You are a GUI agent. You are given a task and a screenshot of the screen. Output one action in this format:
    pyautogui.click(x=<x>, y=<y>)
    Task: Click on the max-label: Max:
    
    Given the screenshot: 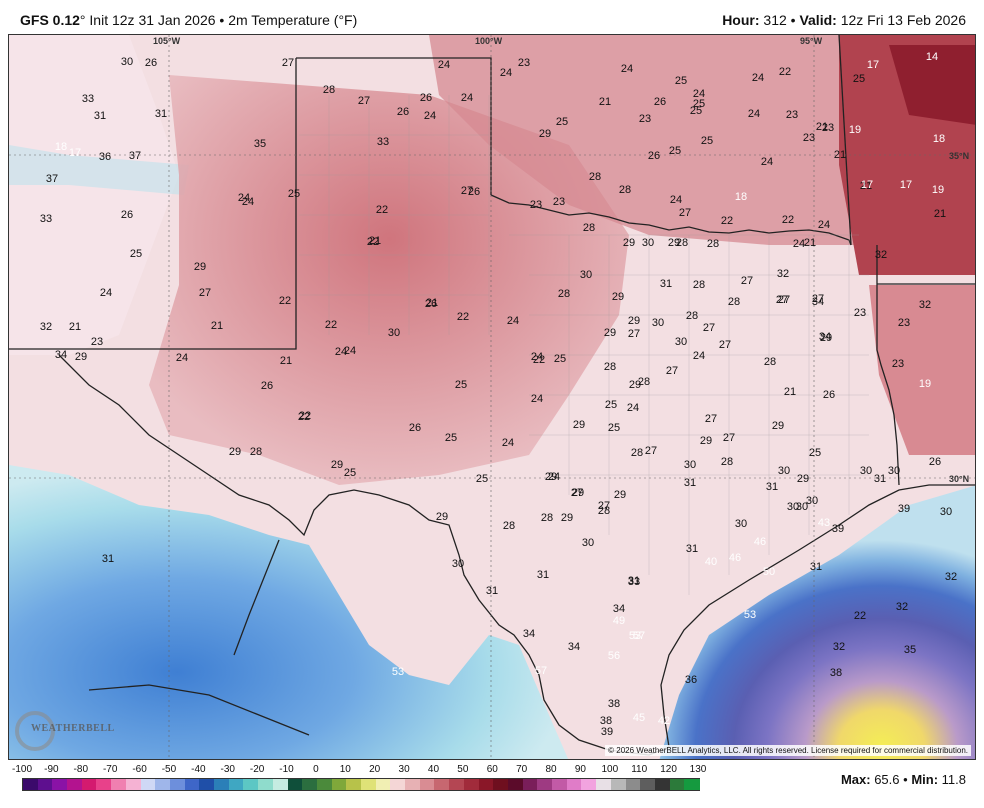 What is the action you would take?
    pyautogui.click(x=855, y=779)
    